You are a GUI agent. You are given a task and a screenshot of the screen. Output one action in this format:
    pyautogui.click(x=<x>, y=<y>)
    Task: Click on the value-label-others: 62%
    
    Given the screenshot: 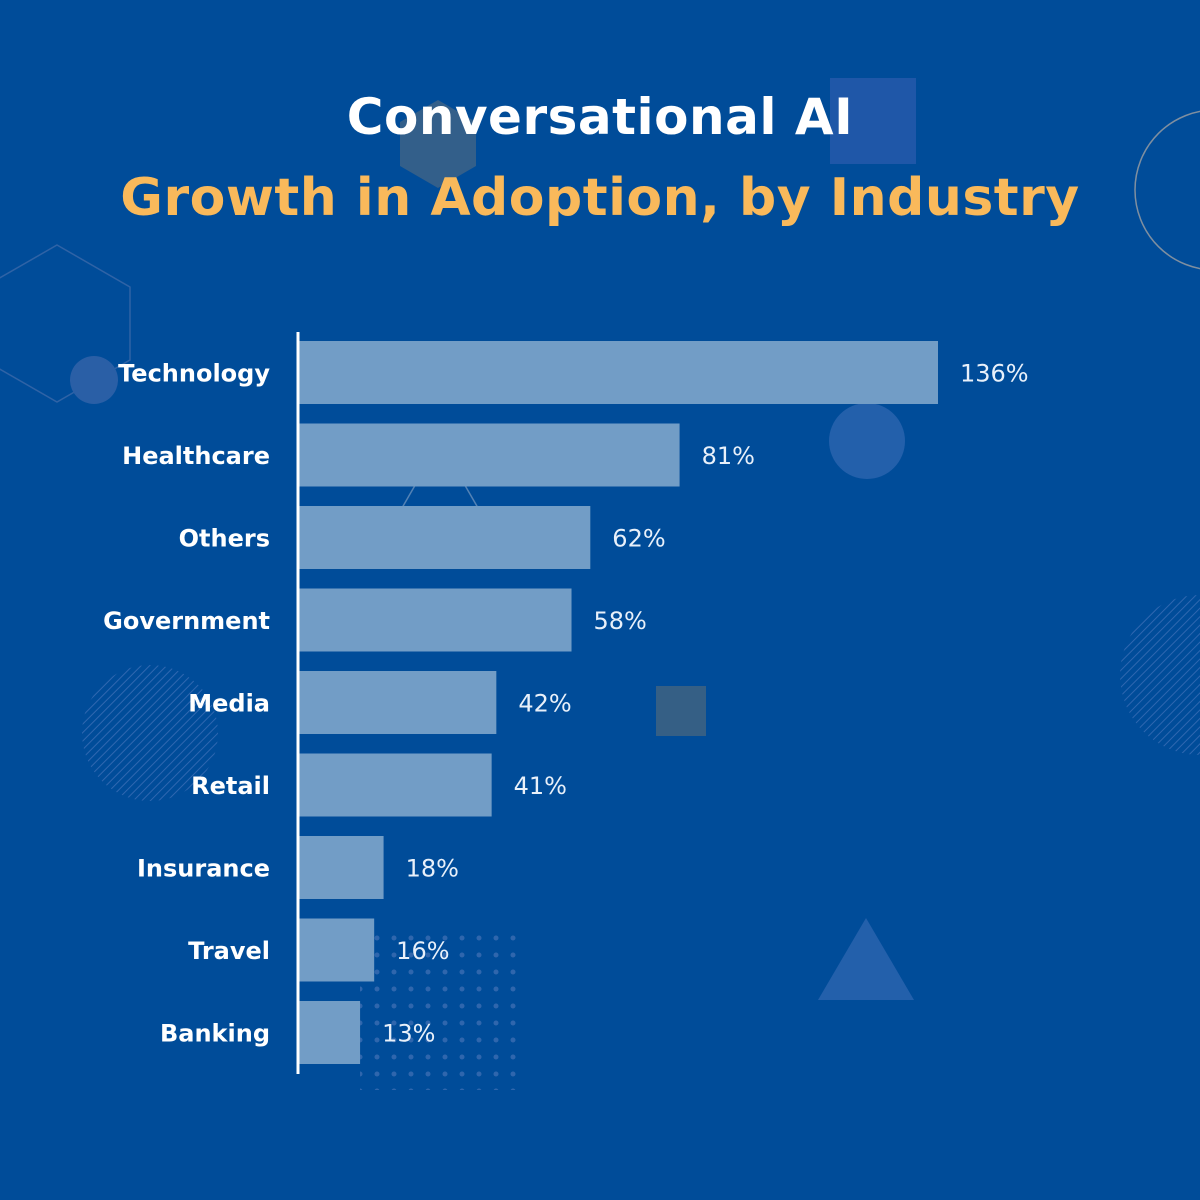 What is the action you would take?
    pyautogui.click(x=638, y=539)
    